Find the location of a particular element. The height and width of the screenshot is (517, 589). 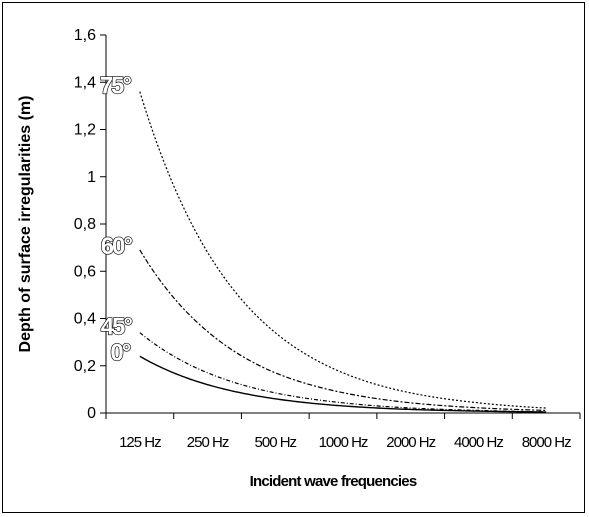

x-tick-label: 1000 Hz is located at coordinates (343, 442).